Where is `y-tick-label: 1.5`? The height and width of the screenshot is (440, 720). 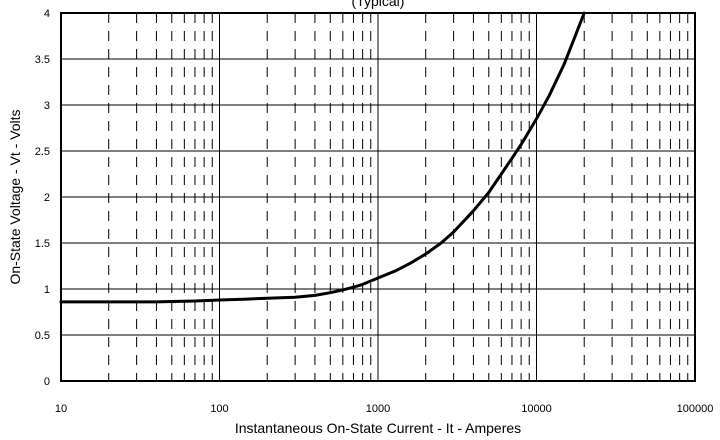 y-tick-label: 1.5 is located at coordinates (42, 244).